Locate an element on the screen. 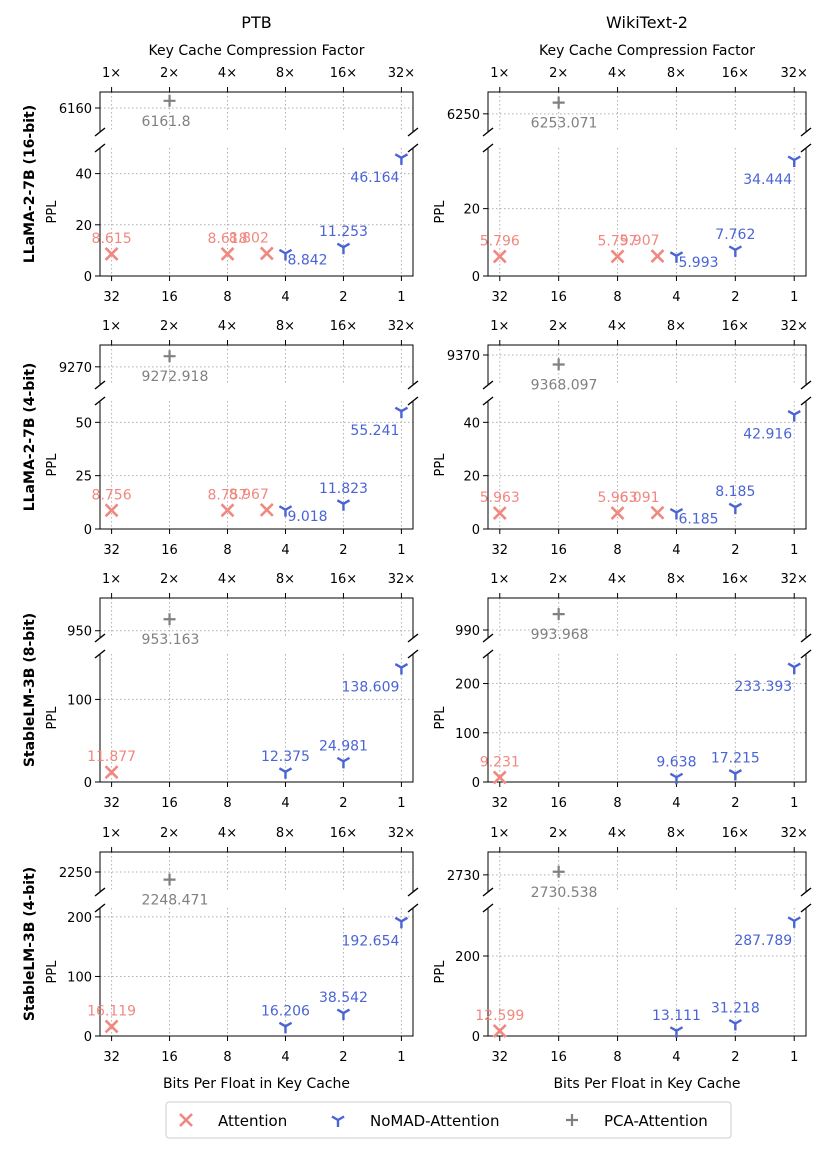 The width and height of the screenshot is (831, 1153). attention-label: 12.599 is located at coordinates (499, 1016).